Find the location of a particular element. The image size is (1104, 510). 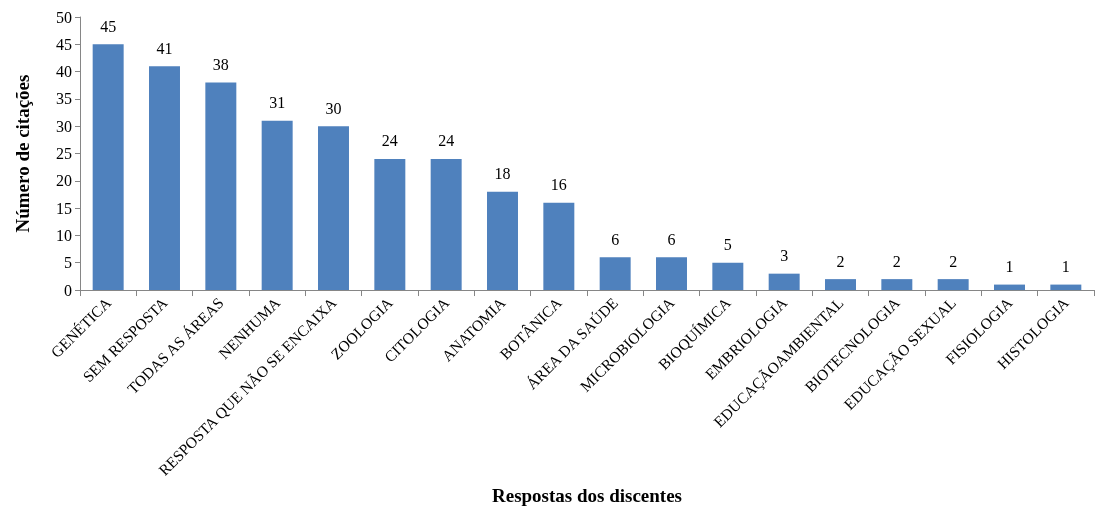

data-label: 41 is located at coordinates (164, 48).